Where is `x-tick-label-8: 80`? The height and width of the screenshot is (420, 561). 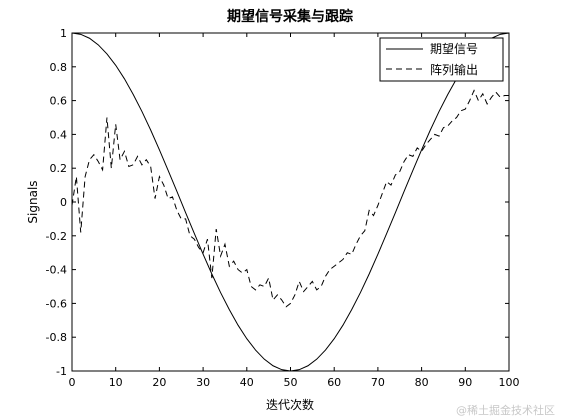
x-tick-label-8: 80 is located at coordinates (422, 382).